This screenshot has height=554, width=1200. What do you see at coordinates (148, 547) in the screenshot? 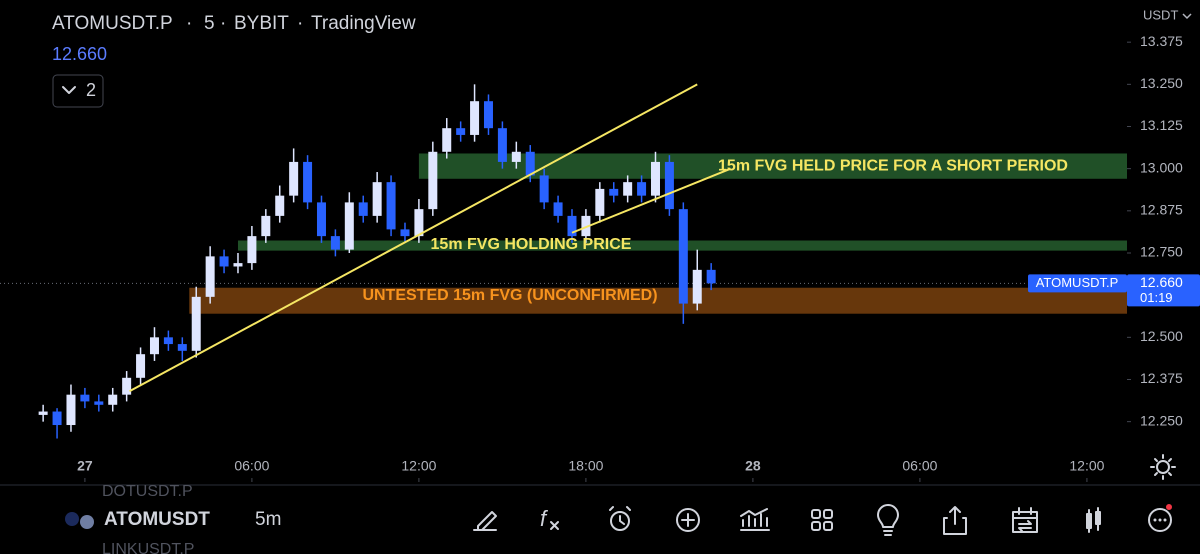
I see `next-symbol: LINKUSDT.P` at bounding box center [148, 547].